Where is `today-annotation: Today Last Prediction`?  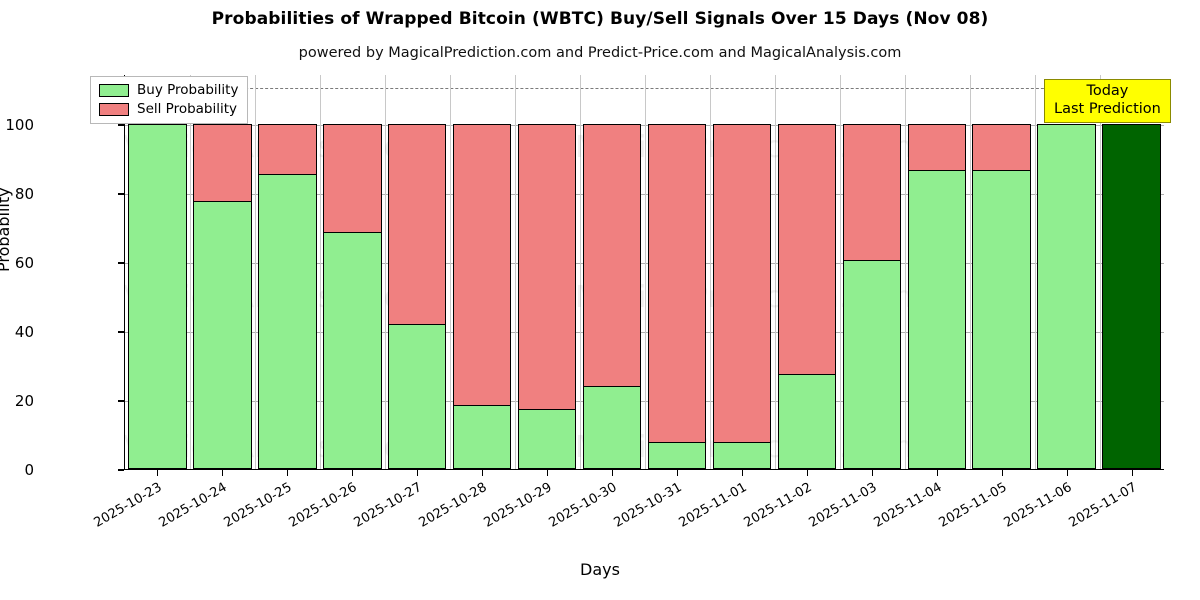 today-annotation: Today Last Prediction is located at coordinates (1107, 101).